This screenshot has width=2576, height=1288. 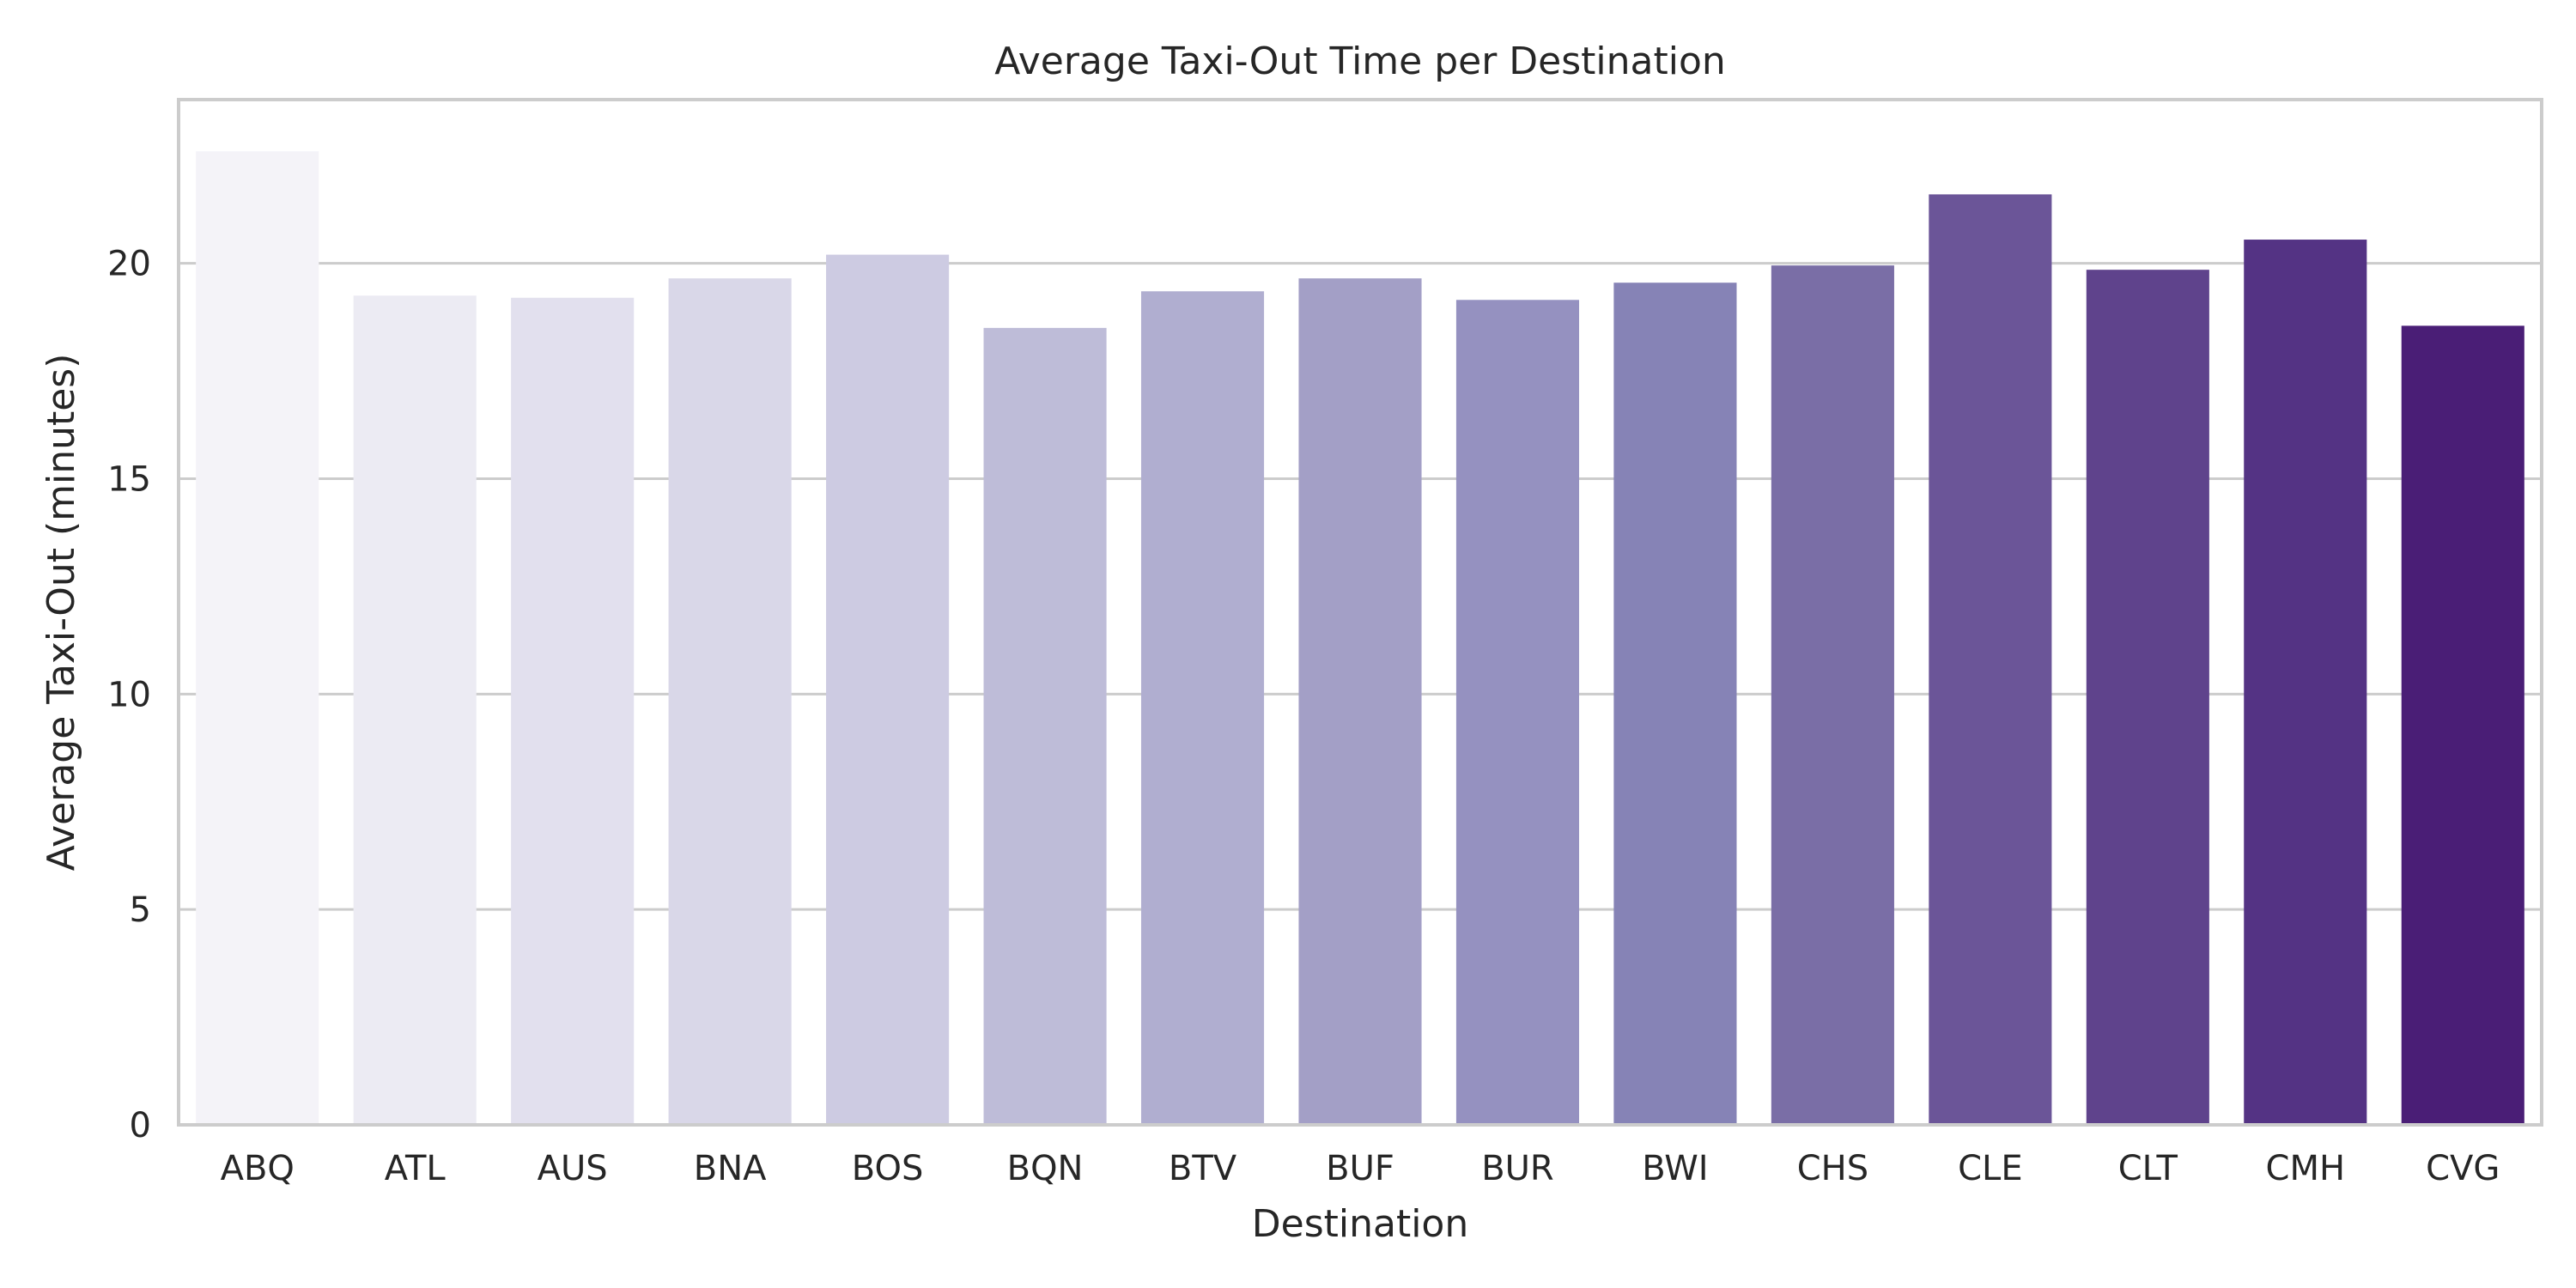 I want to click on bar-bwi, so click(x=1675, y=704).